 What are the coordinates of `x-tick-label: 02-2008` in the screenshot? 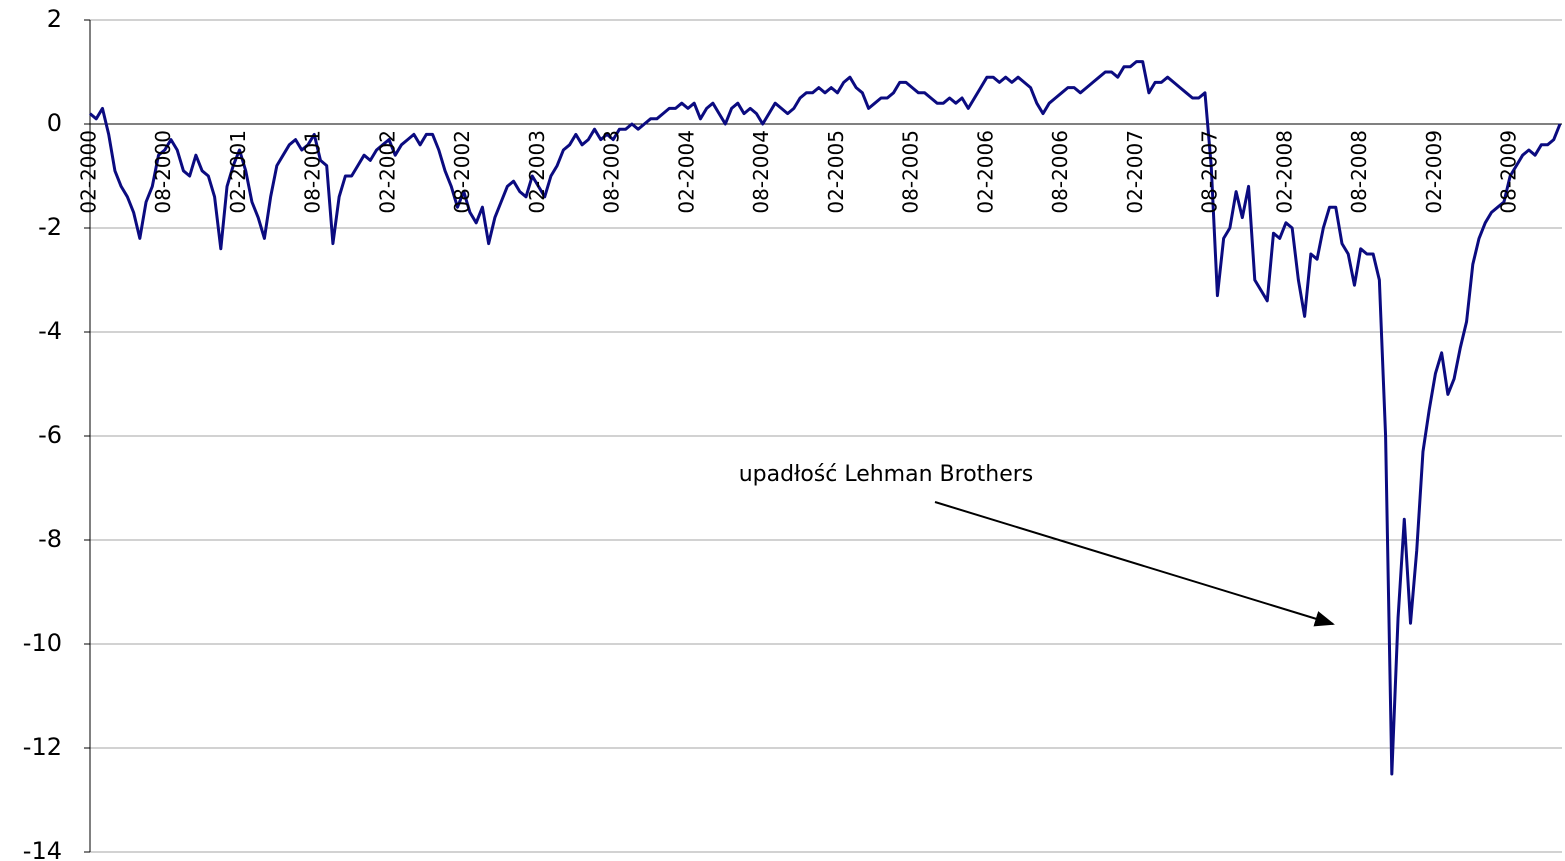 It's located at (1284, 172).